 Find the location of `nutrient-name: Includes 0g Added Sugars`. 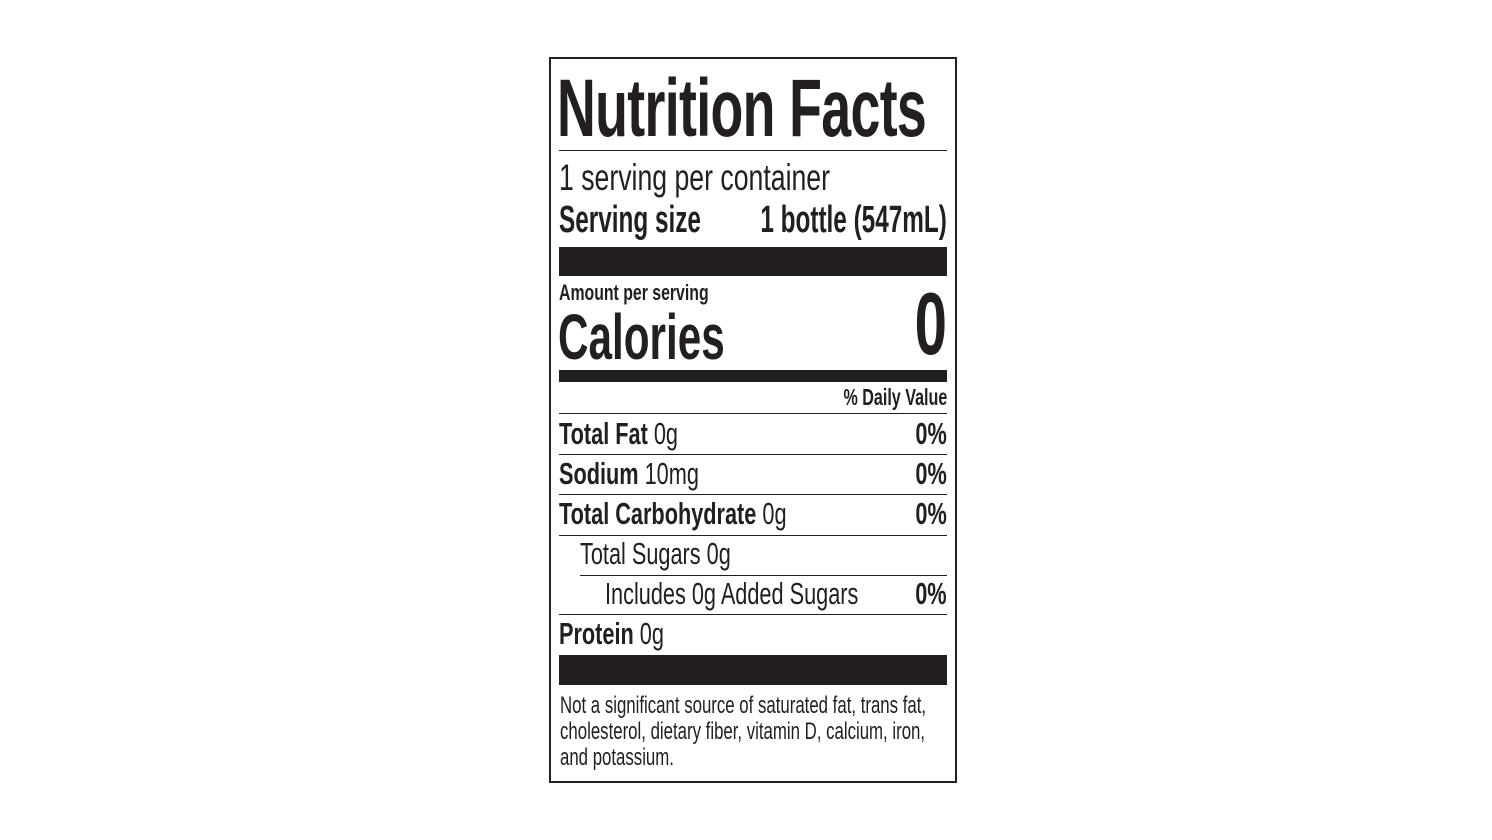

nutrient-name: Includes 0g Added Sugars is located at coordinates (732, 593).